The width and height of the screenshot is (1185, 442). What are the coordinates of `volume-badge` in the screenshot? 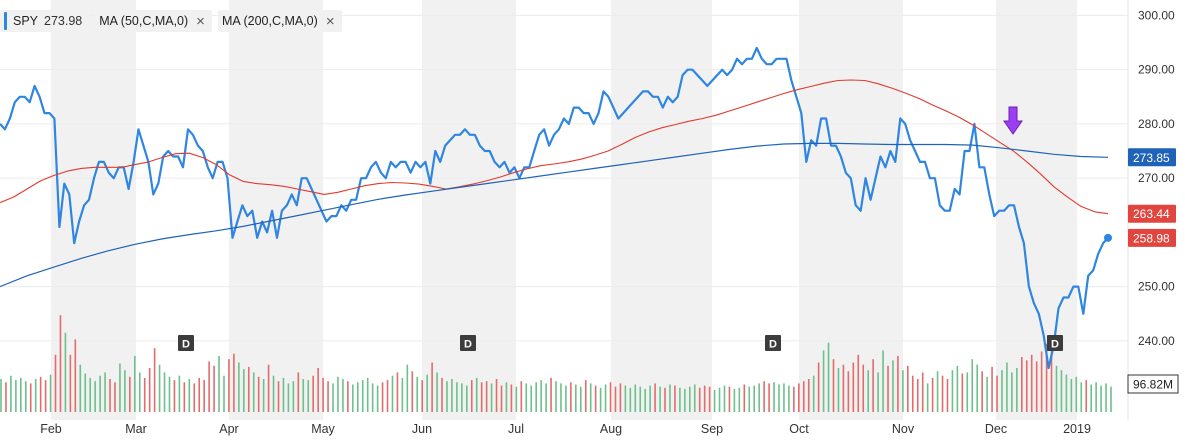 It's located at (1153, 384).